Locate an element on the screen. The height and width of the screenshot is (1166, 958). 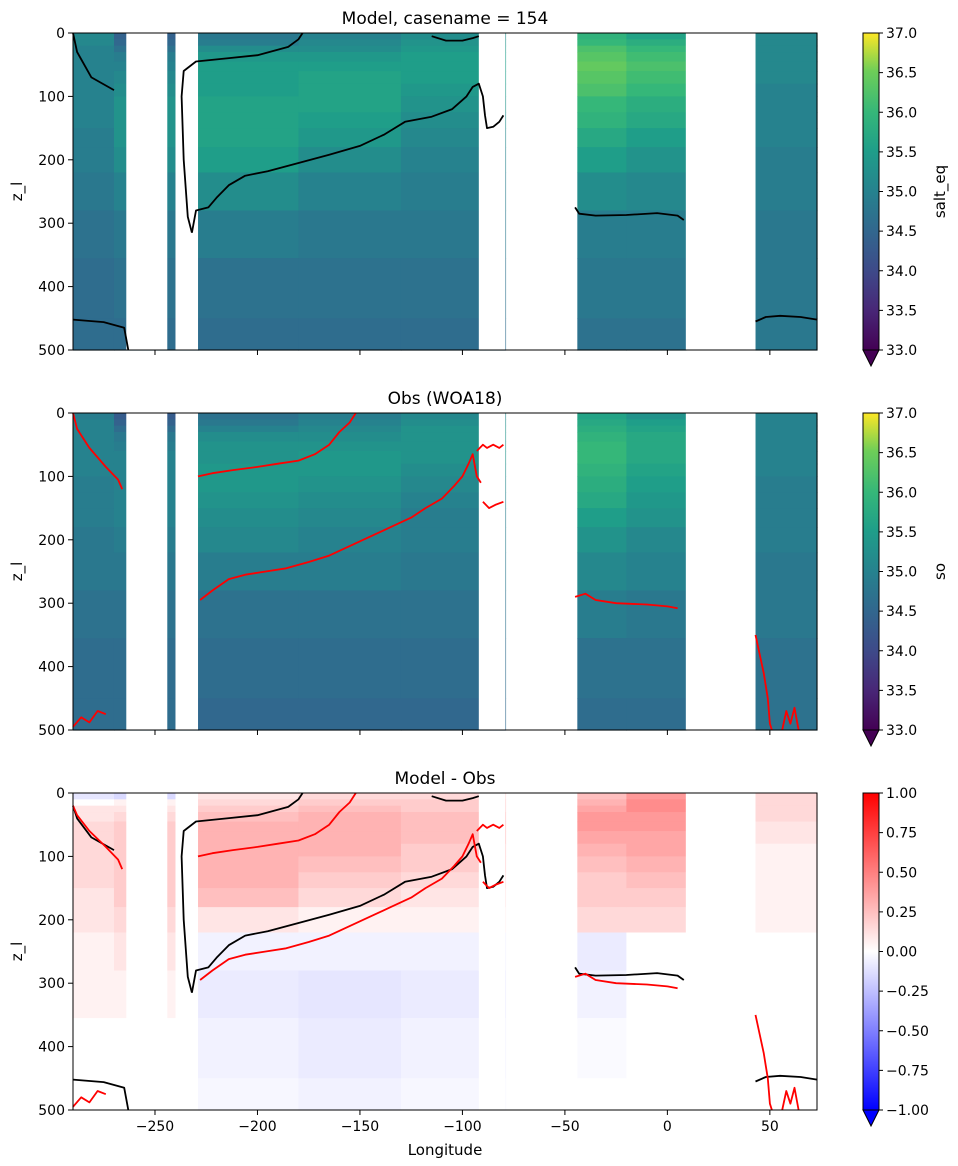
colorbar-label: so is located at coordinates (940, 571).